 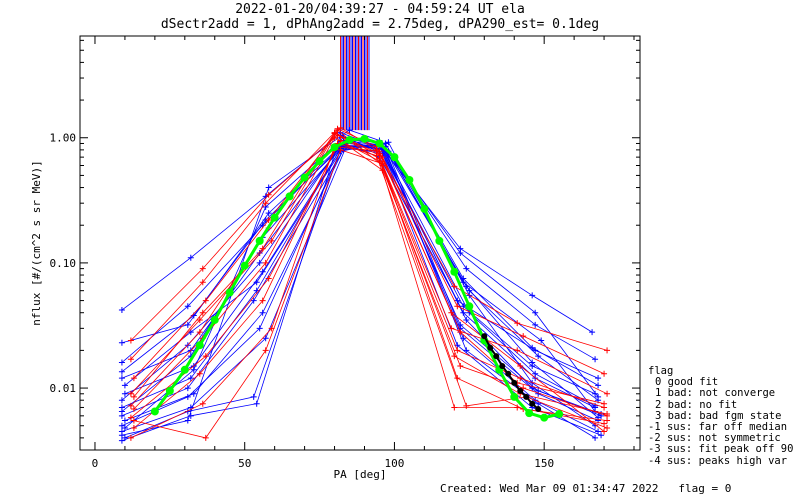 What do you see at coordinates (544, 463) in the screenshot?
I see `x-tick-label: 150` at bounding box center [544, 463].